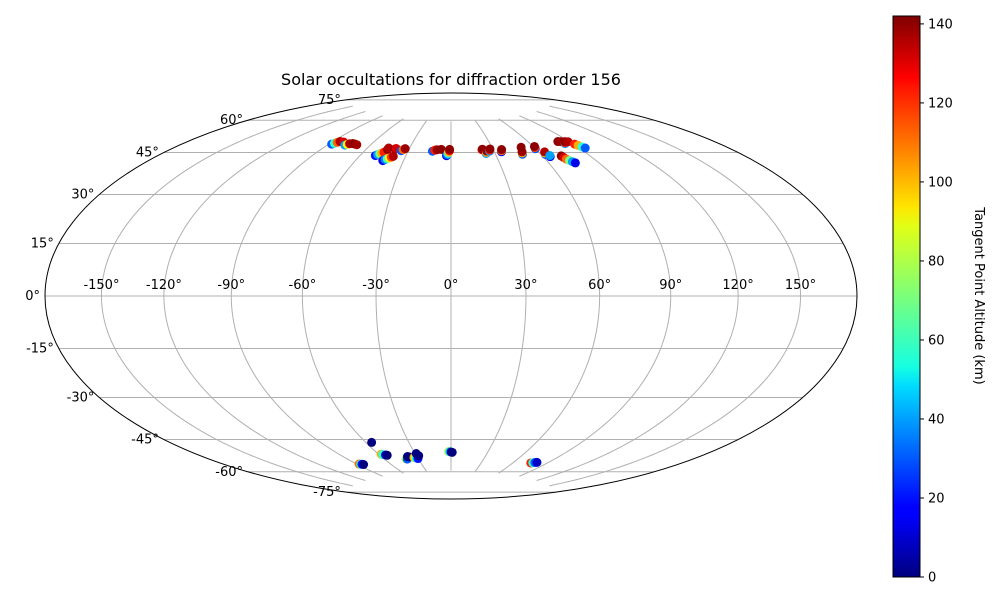 This screenshot has width=1000, height=600. Describe the element at coordinates (329, 100) in the screenshot. I see `latitude-tick-label: 75°` at that location.